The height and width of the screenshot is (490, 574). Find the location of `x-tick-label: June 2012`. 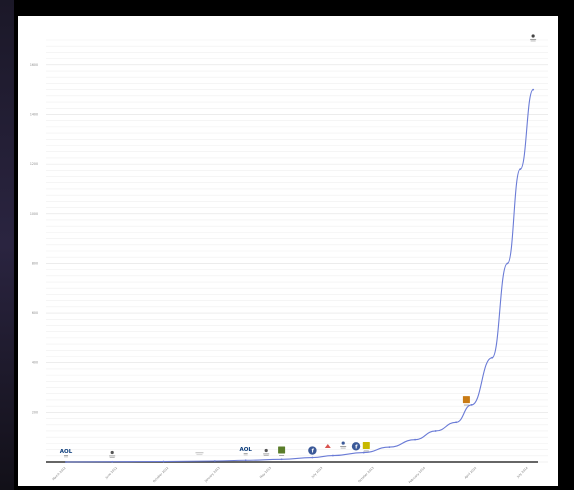

x-tick-label: June 2012 is located at coordinates (111, 473).